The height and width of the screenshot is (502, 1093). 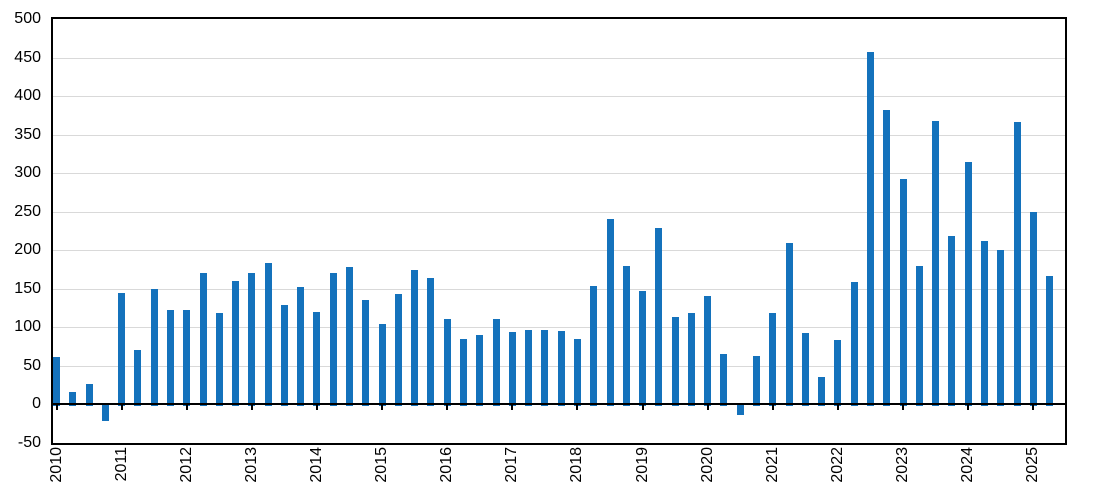 What do you see at coordinates (27, 288) in the screenshot?
I see `y-axis-label: 150` at bounding box center [27, 288].